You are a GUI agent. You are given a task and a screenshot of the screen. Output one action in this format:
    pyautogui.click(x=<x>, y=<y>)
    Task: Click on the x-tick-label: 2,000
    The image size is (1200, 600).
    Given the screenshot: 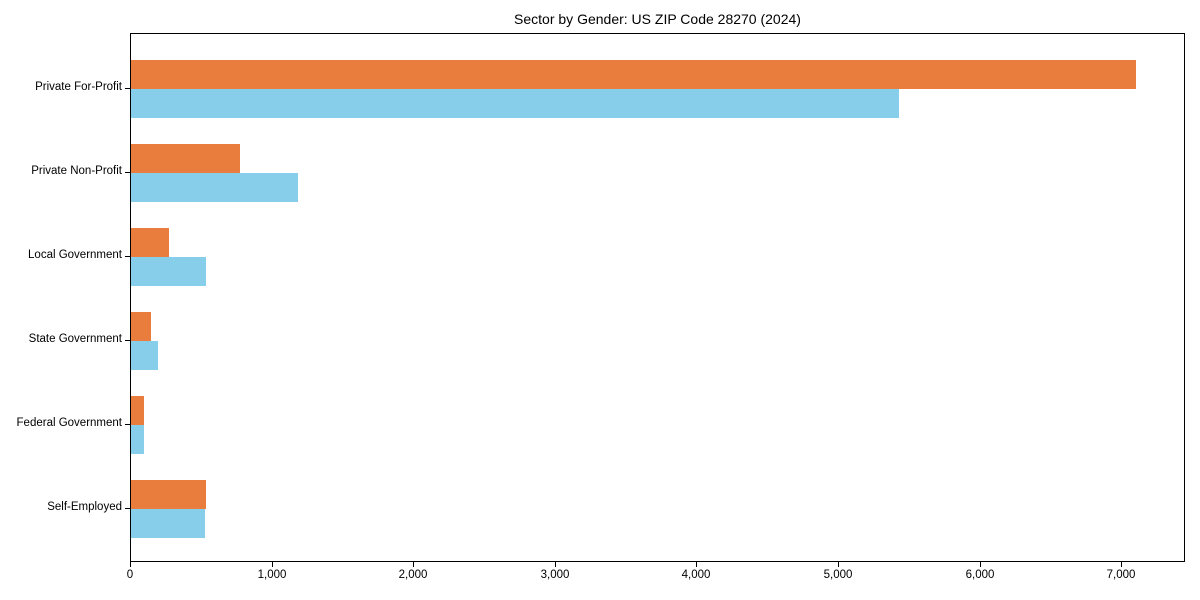 What is the action you would take?
    pyautogui.click(x=413, y=575)
    